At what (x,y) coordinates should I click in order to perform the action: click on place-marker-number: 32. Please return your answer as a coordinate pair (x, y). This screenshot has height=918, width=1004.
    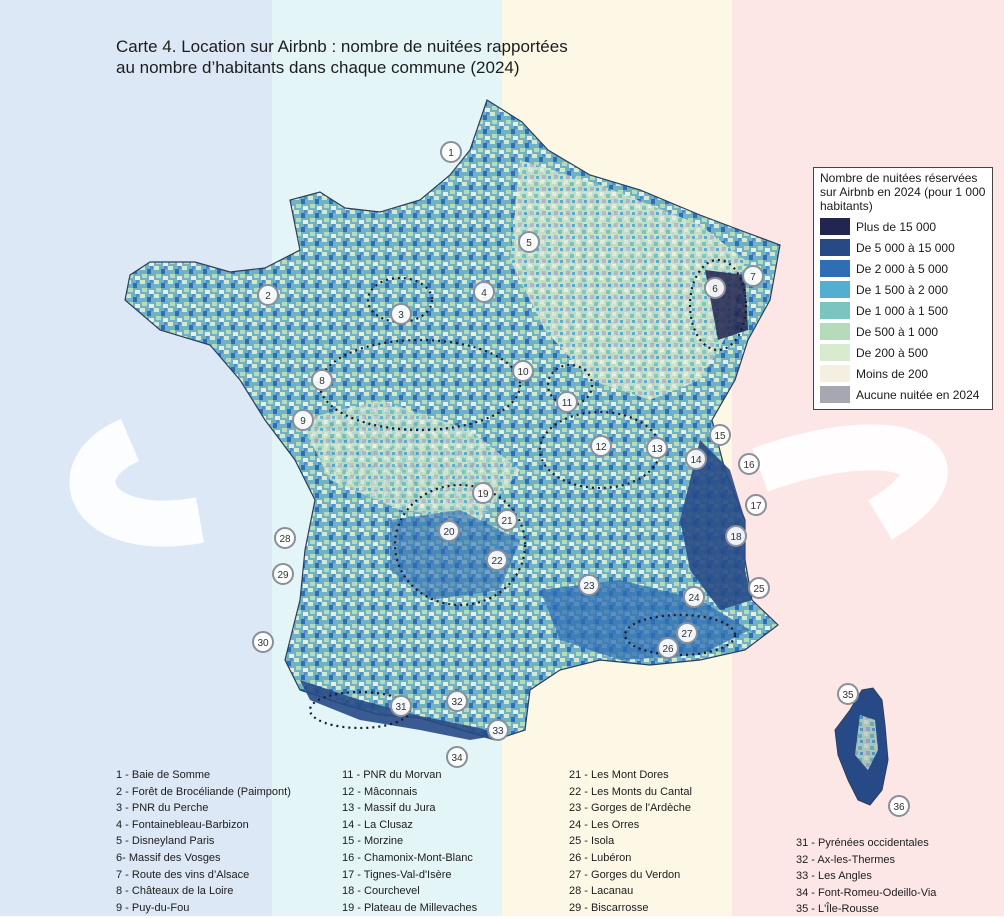
    Looking at the image, I should click on (457, 702).